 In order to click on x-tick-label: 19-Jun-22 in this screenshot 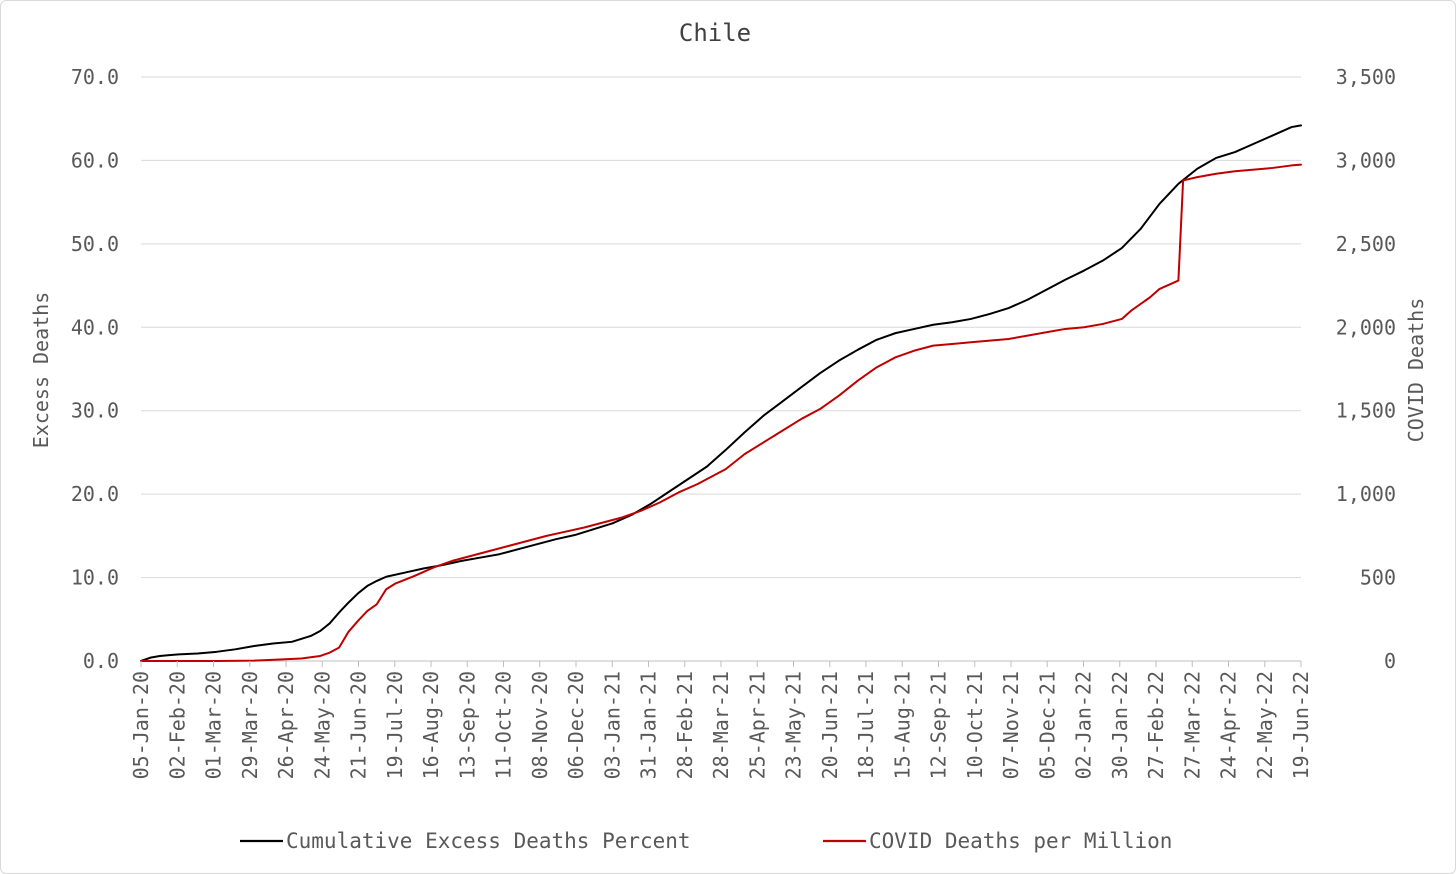, I will do `click(1301, 725)`.